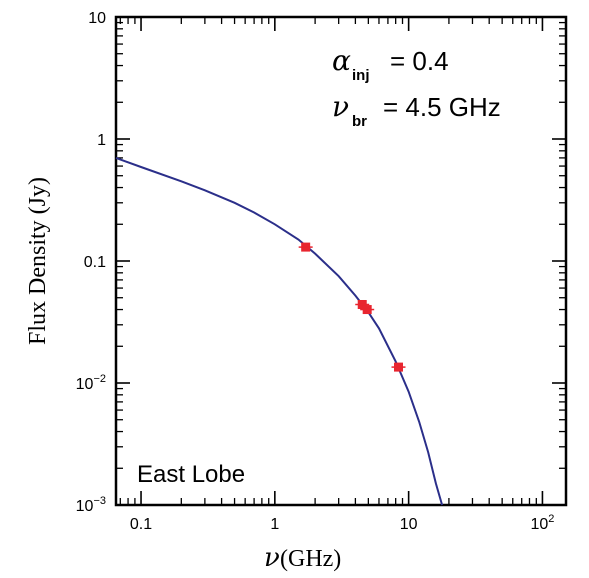  I want to click on x-tick-label: 0.1, so click(141, 524).